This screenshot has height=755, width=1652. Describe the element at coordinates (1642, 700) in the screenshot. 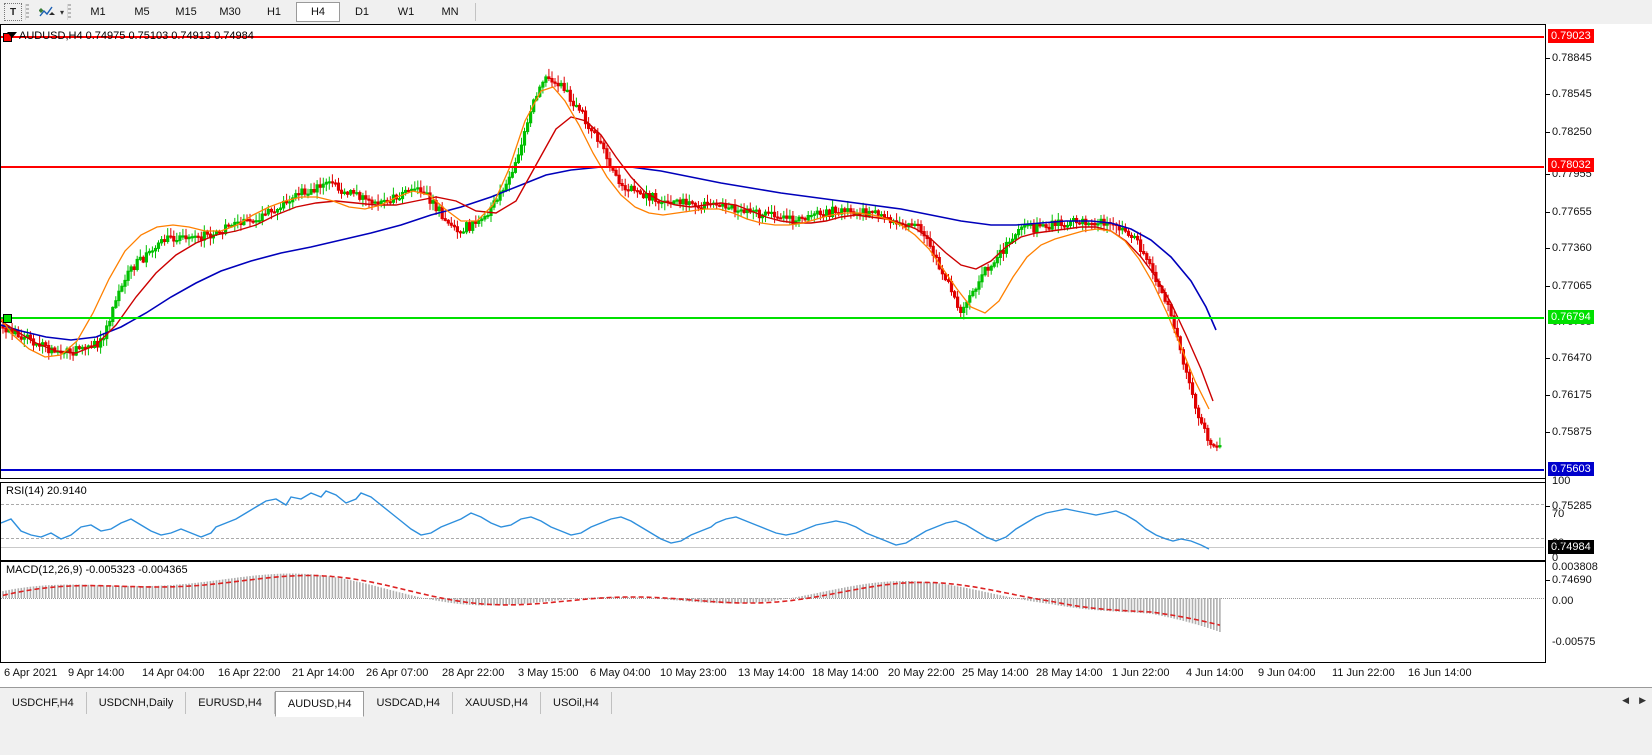

I see `scroll-right-icon: ▶` at that location.